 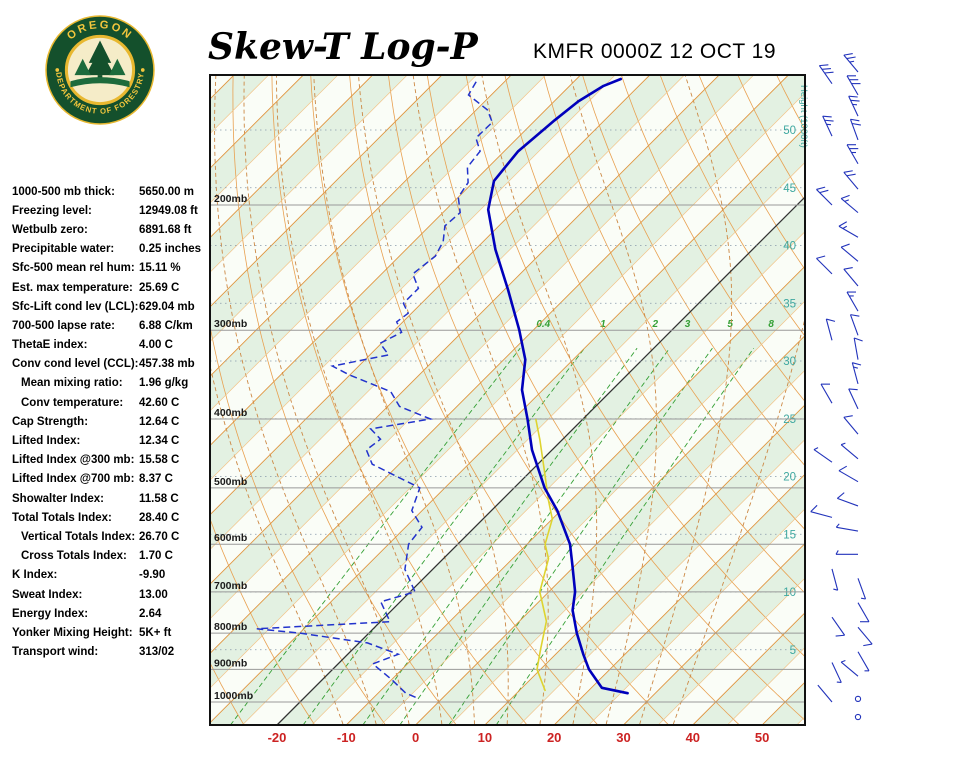 I want to click on stat-label: Cross Totals Index:, so click(x=74, y=556).